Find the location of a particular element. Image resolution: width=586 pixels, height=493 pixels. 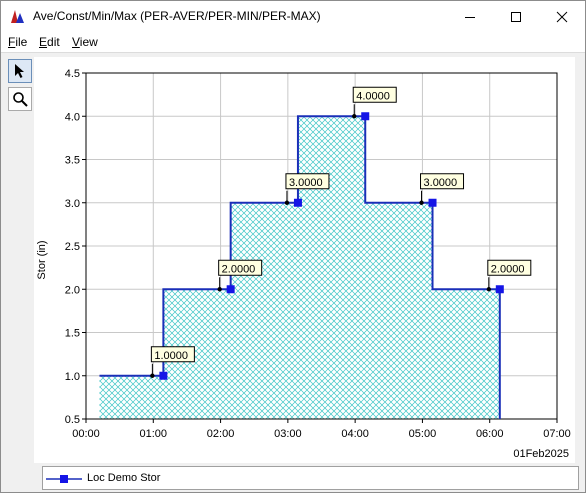

legend-series-swatch is located at coordinates (64, 479).